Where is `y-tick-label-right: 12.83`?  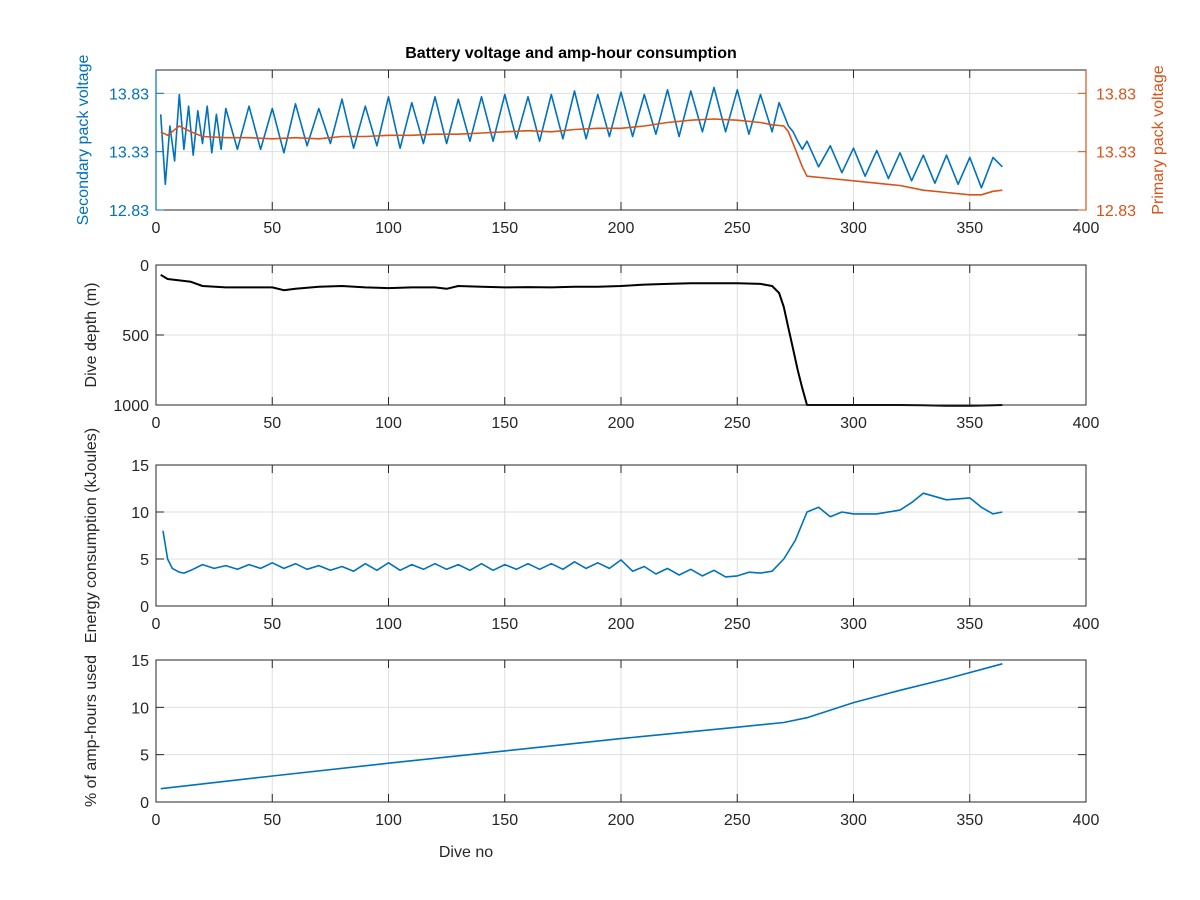 y-tick-label-right: 12.83 is located at coordinates (1116, 211).